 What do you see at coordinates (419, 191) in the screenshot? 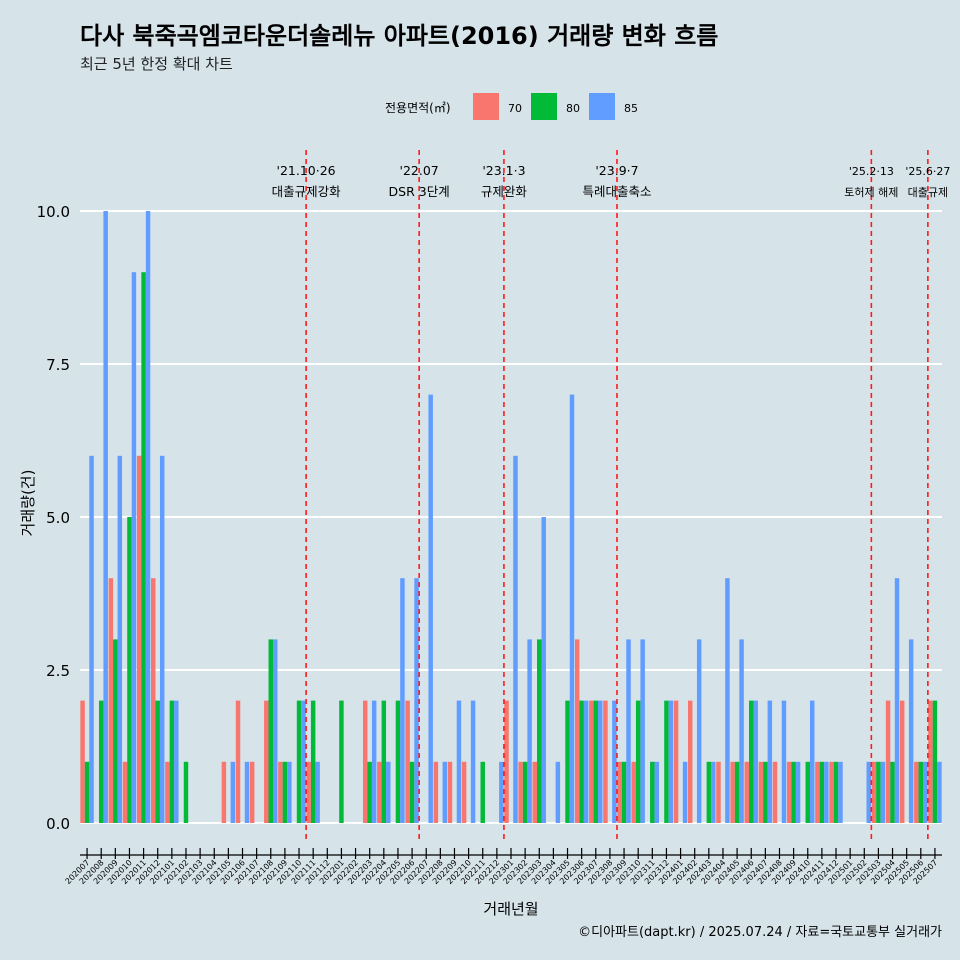
I see `event-label: DSR 3단계` at bounding box center [419, 191].